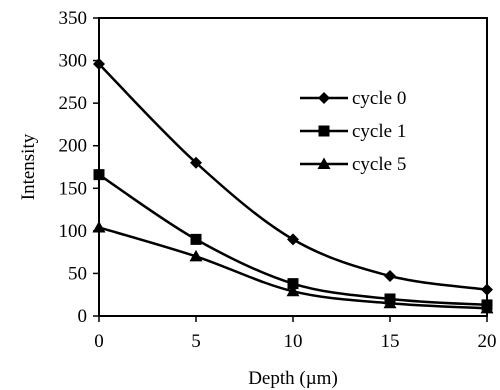 Image resolution: width=500 pixels, height=390 pixels. Describe the element at coordinates (324, 163) in the screenshot. I see `legend-marker-triangle` at that location.